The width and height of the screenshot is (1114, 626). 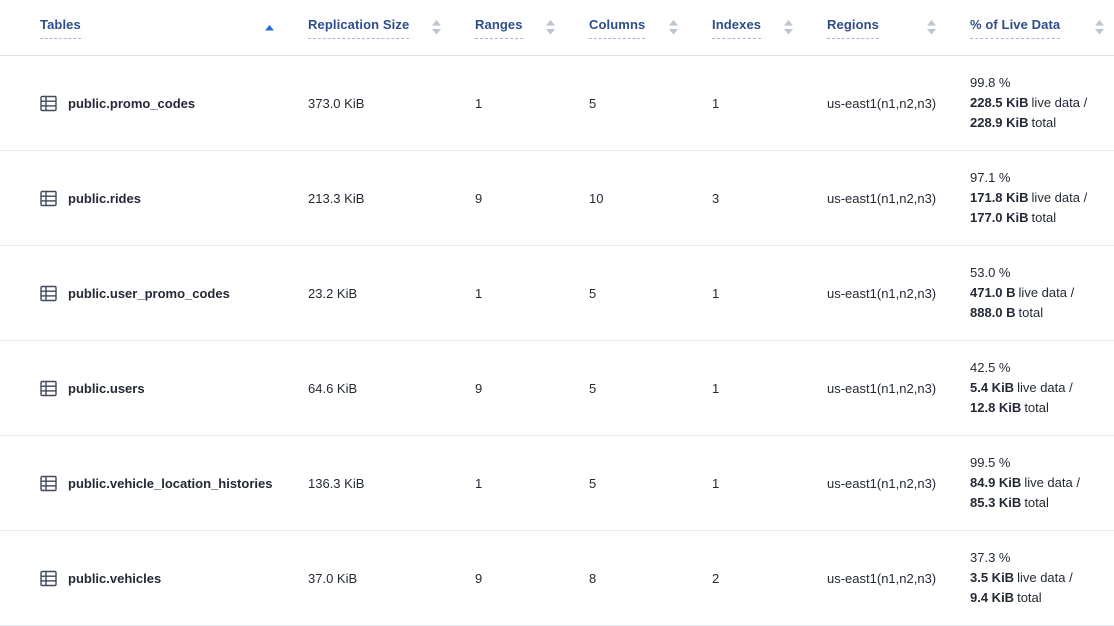 What do you see at coordinates (333, 293) in the screenshot?
I see `replication-size-value: 23.2 KiB` at bounding box center [333, 293].